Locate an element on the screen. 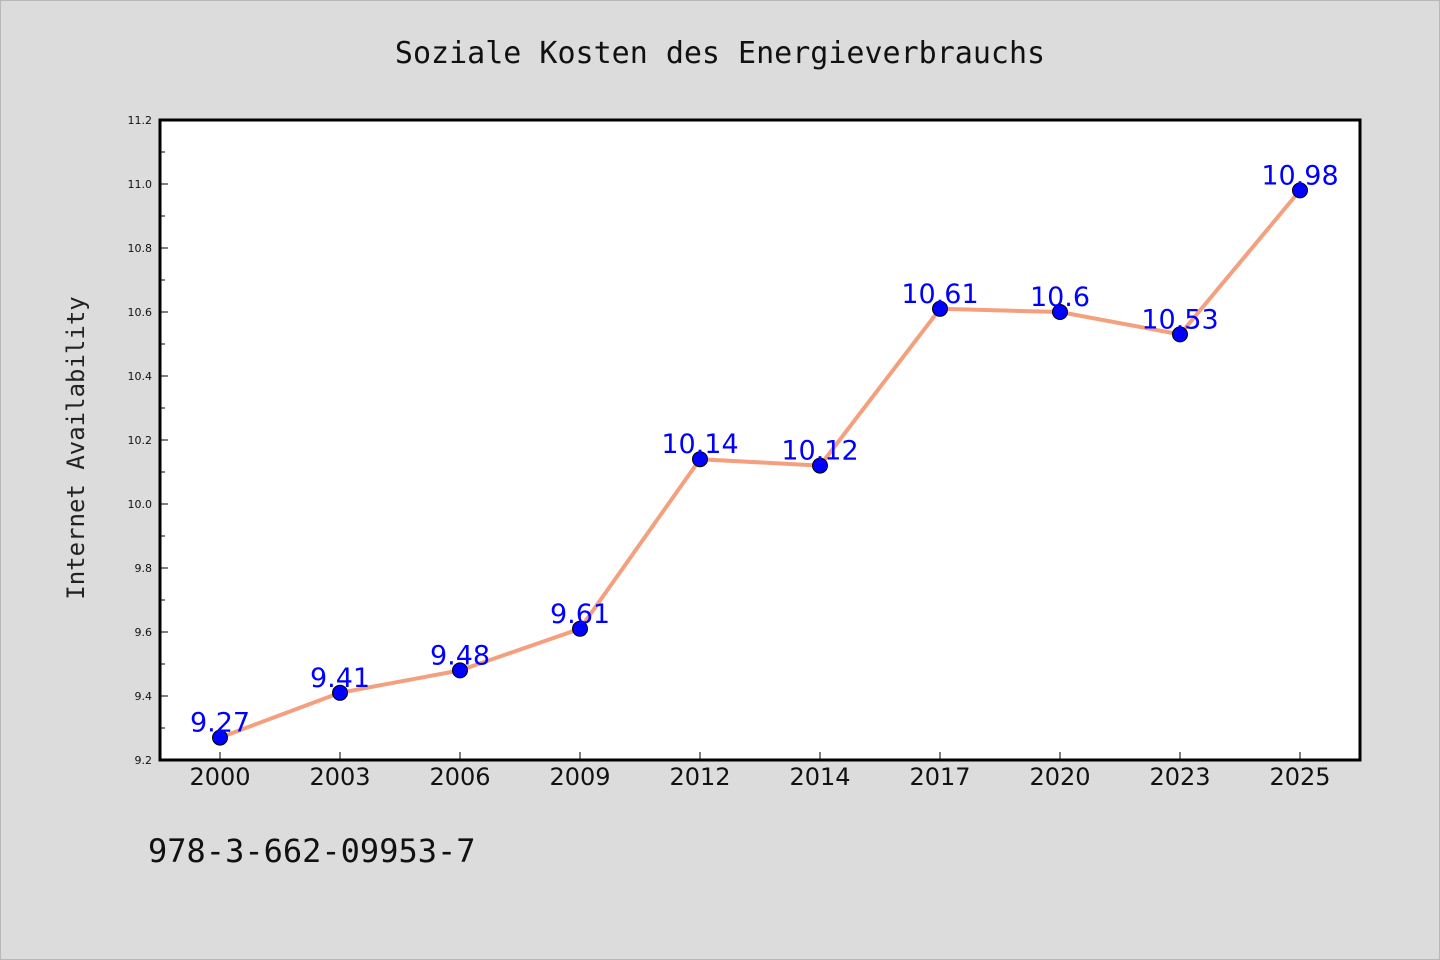 Image resolution: width=1440 pixels, height=960 pixels. y-tick-label: 9.6 is located at coordinates (144, 632).